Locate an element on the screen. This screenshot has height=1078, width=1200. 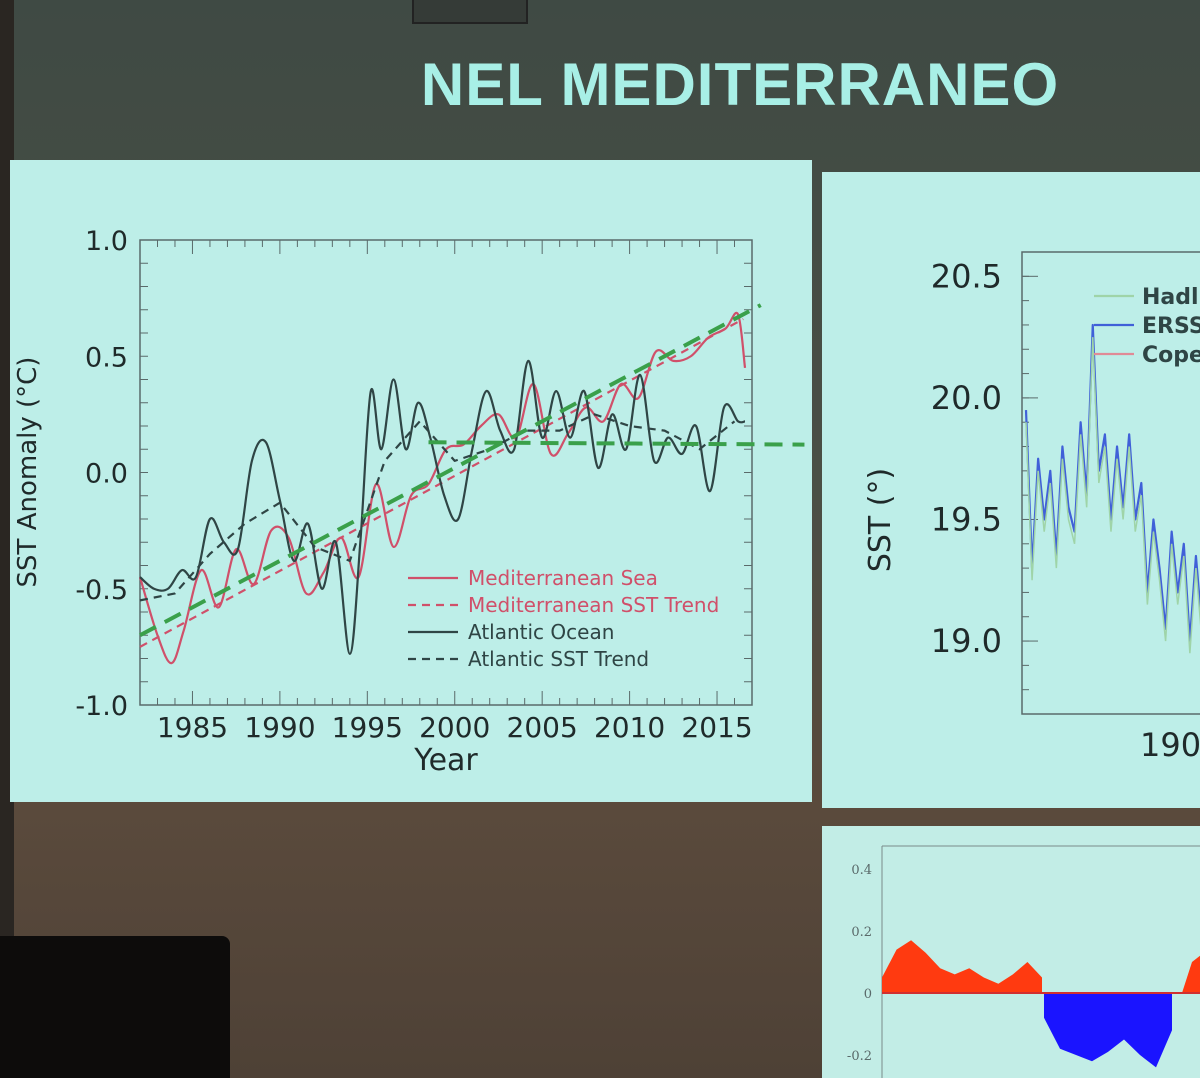
y-tick-label: -0.5 is located at coordinates (101, 590).